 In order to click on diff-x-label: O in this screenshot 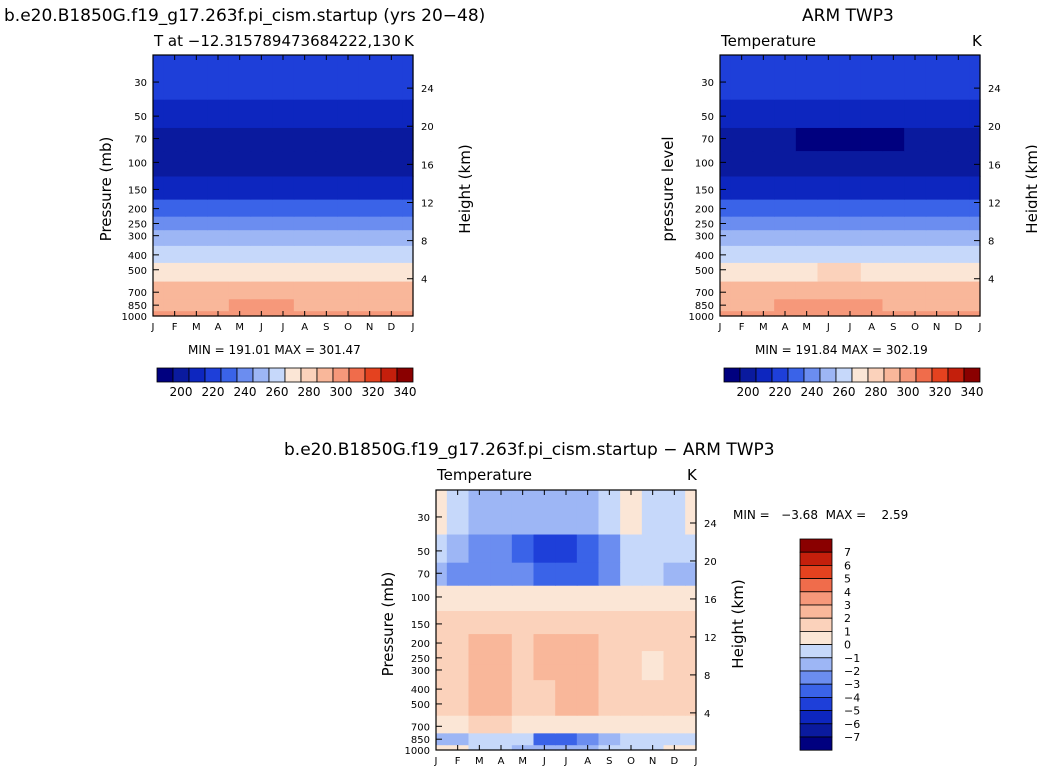, I will do `click(631, 761)`.